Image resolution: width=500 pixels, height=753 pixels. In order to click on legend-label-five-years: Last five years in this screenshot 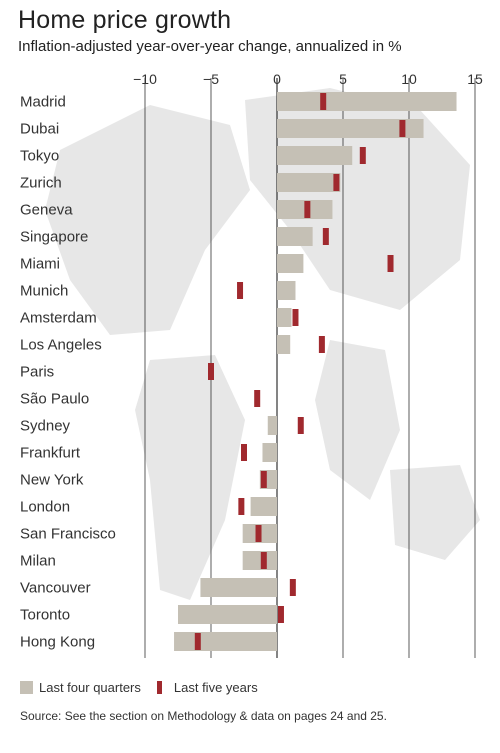, I will do `click(215, 687)`.